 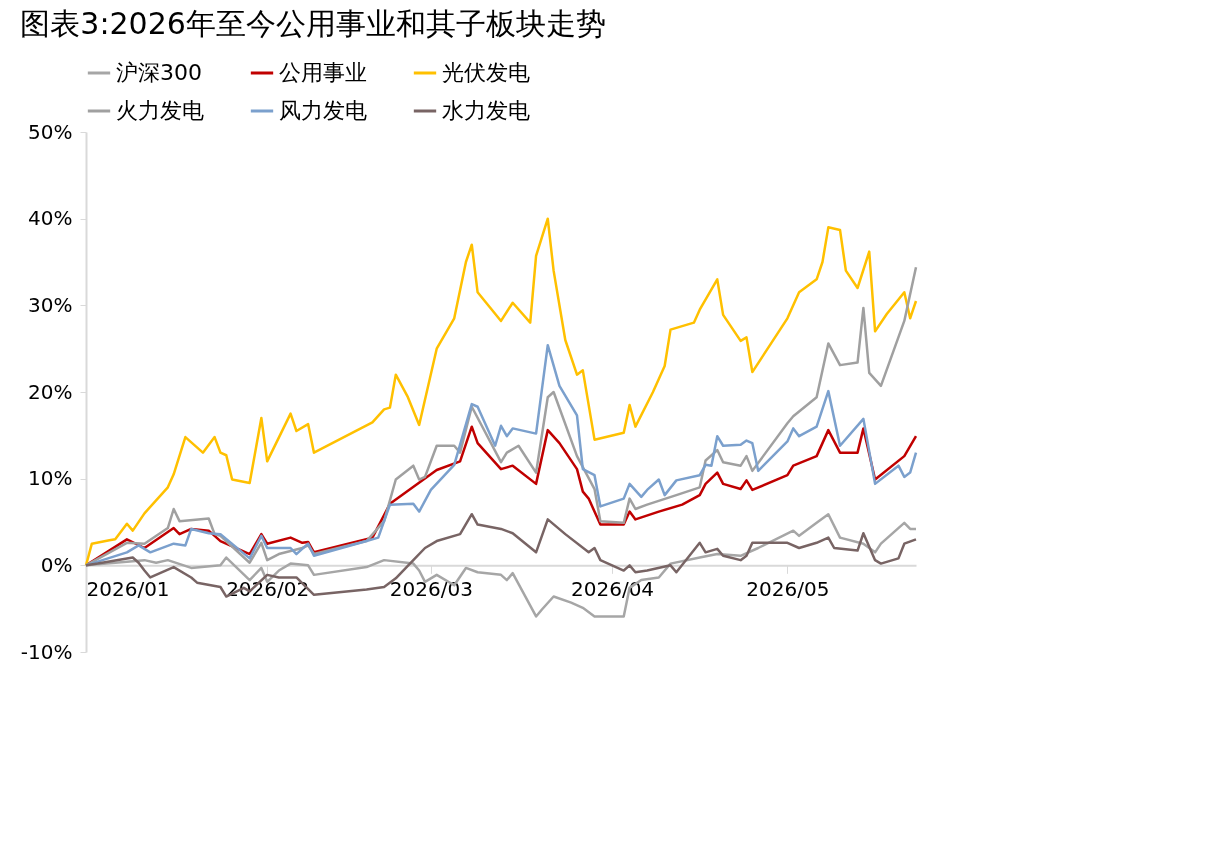 What do you see at coordinates (613, 588) in the screenshot?
I see `x-tick-label: 2026/04` at bounding box center [613, 588].